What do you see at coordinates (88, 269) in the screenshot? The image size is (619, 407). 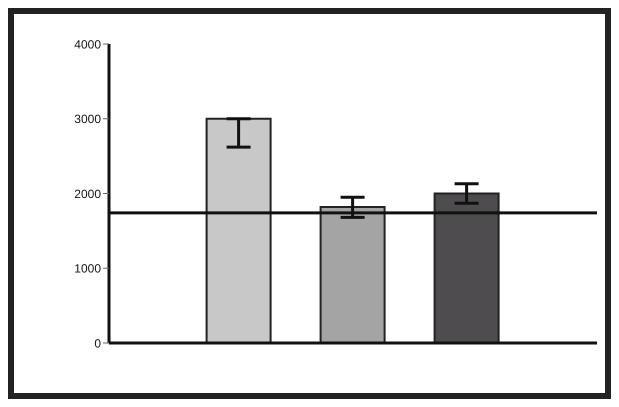 I see `y-tick-label: 1000` at bounding box center [88, 269].